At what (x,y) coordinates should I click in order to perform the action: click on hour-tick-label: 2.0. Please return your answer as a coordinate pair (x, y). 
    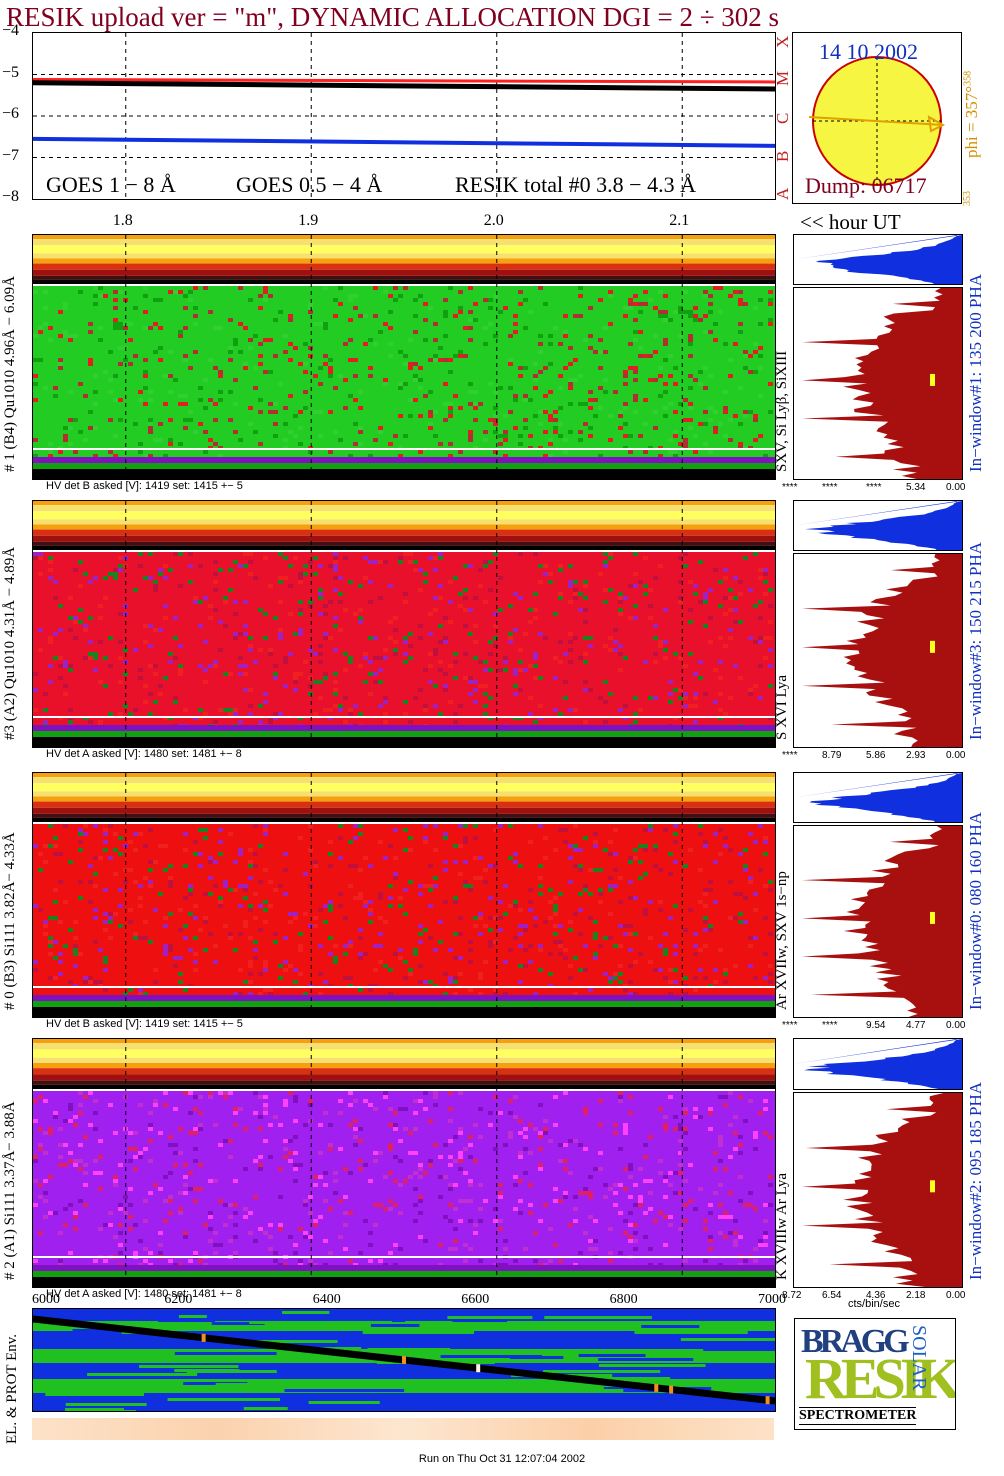
    Looking at the image, I should click on (493, 220).